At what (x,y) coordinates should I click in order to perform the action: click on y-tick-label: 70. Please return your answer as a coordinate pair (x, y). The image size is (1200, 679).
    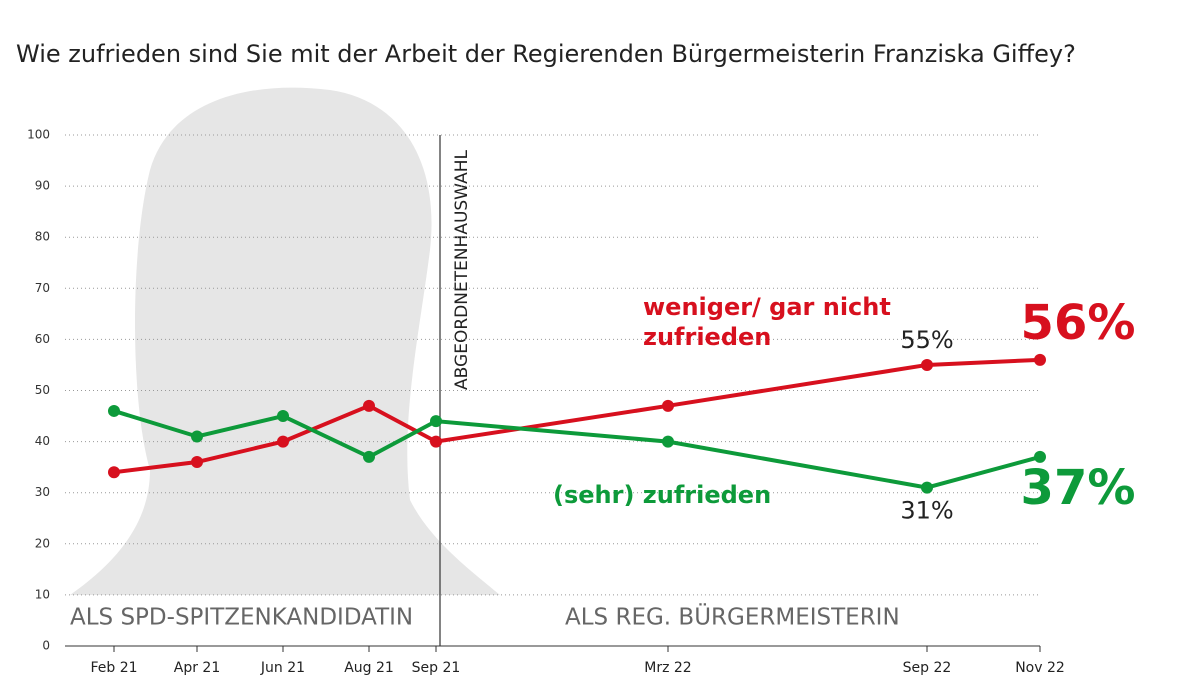
    Looking at the image, I should click on (42, 288).